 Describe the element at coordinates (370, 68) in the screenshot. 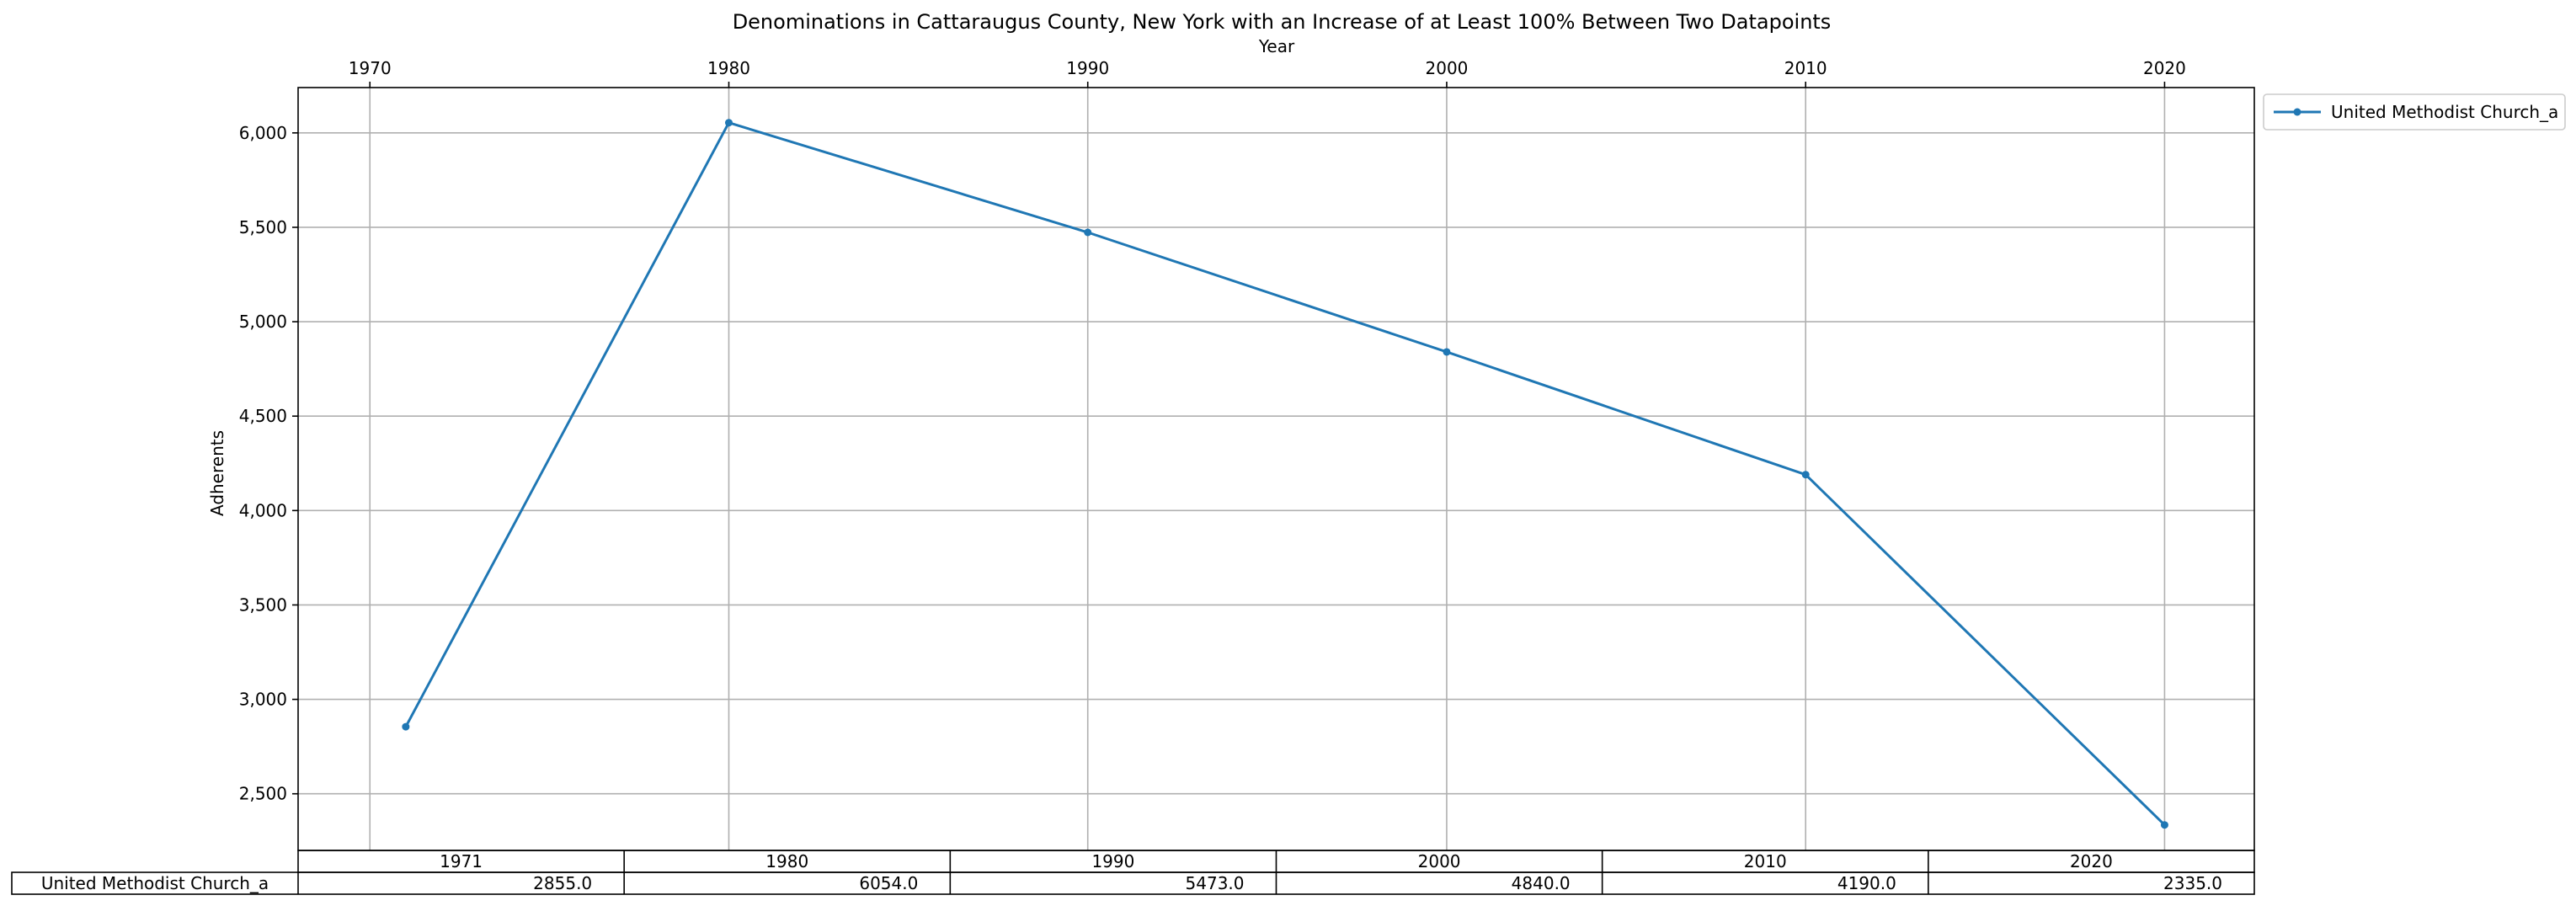

I see `x-tick-label: 1970` at that location.